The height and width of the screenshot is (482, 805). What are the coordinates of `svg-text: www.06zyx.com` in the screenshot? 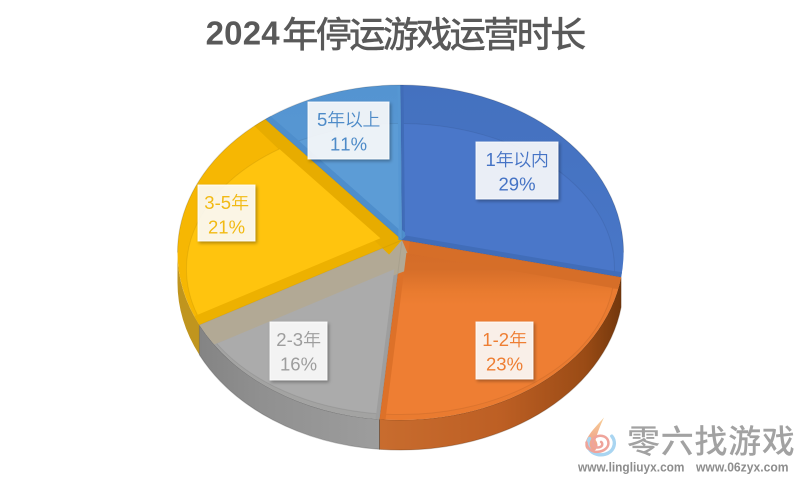 It's located at (741, 467).